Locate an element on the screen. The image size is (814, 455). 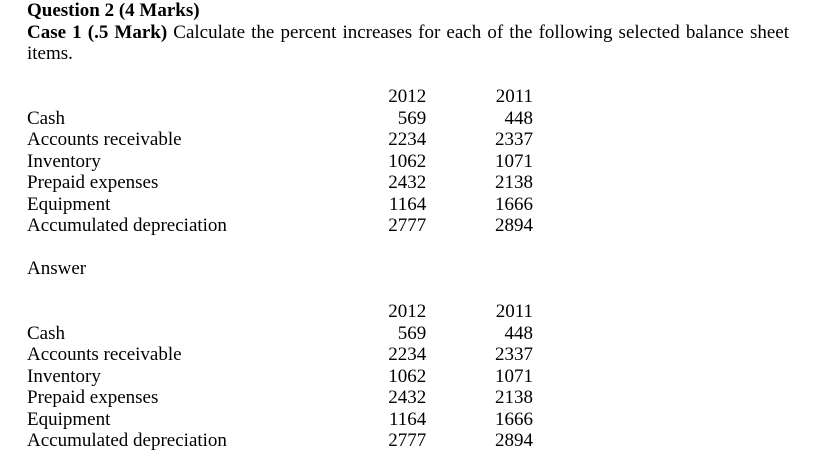
case-label: Case 1 (.5 Mark) is located at coordinates (97, 32).